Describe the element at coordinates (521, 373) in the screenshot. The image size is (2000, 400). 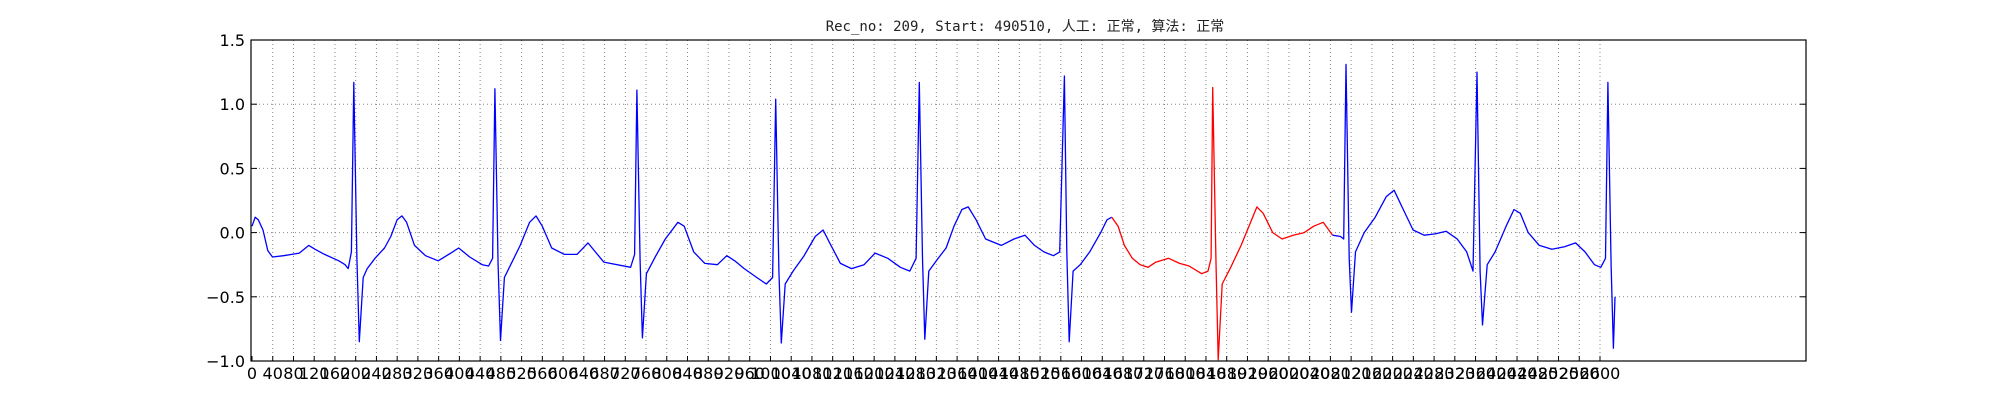
I see `x-tick-label: 520` at that location.